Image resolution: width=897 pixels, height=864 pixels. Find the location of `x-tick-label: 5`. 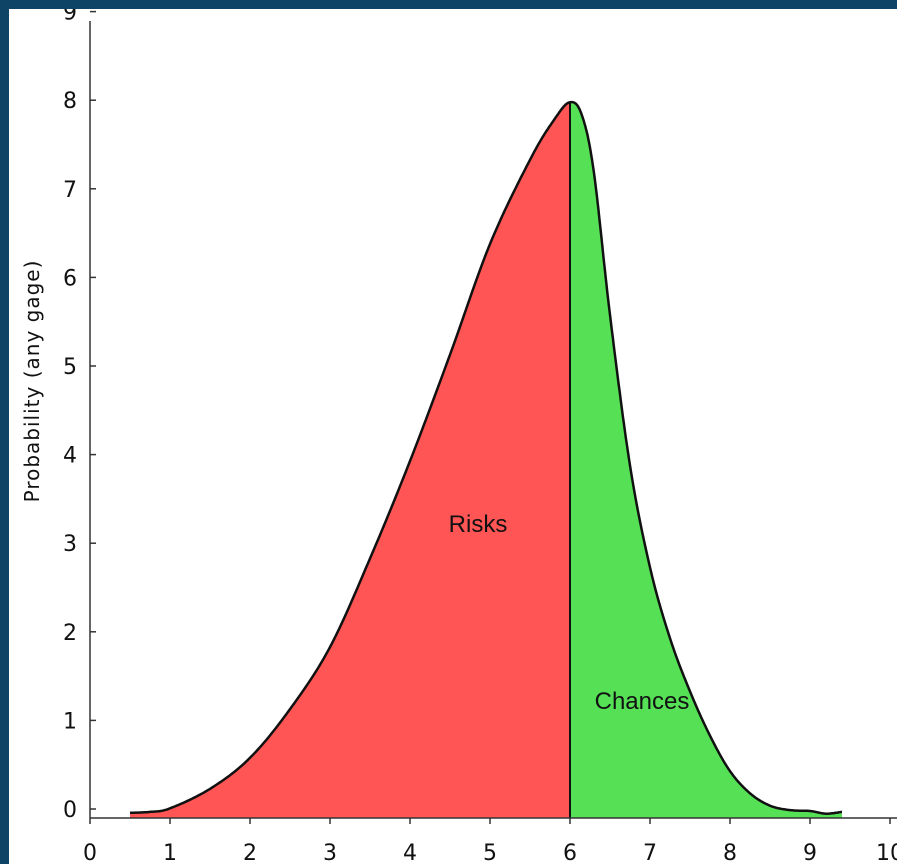

x-tick-label: 5 is located at coordinates (490, 852).